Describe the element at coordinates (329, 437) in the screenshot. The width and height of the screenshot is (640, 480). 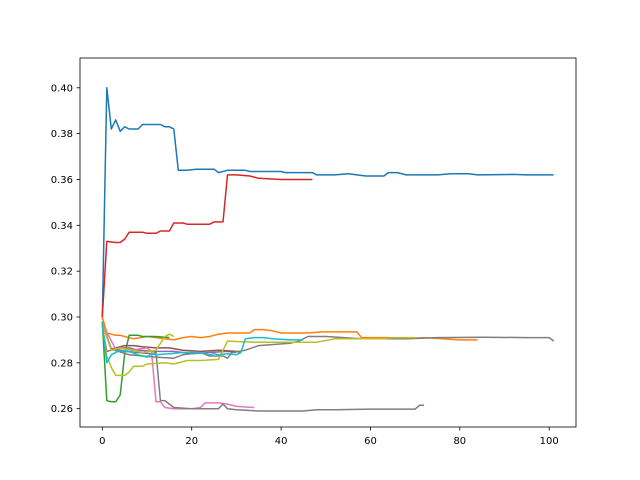
I see `x-axis: 0 20 40 60 80 100` at that location.